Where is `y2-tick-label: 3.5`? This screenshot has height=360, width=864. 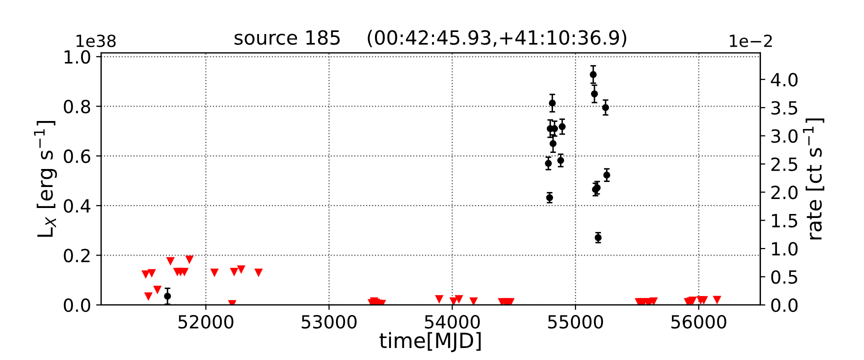
y2-tick-label: 3.5 is located at coordinates (784, 108).